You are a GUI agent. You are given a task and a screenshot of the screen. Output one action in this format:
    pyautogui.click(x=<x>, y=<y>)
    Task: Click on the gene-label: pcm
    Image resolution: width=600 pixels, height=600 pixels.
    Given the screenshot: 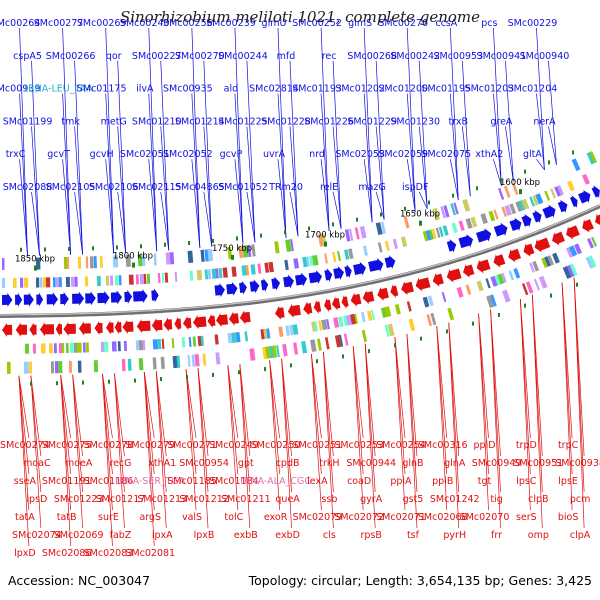 What is the action you would take?
    pyautogui.click(x=580, y=499)
    